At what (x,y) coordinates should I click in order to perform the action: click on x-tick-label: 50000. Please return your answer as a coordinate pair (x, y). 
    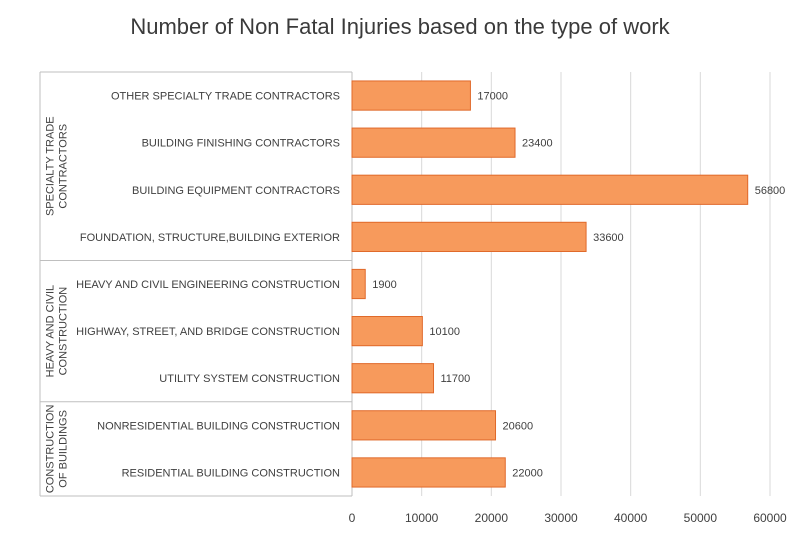
    Looking at the image, I should click on (701, 518).